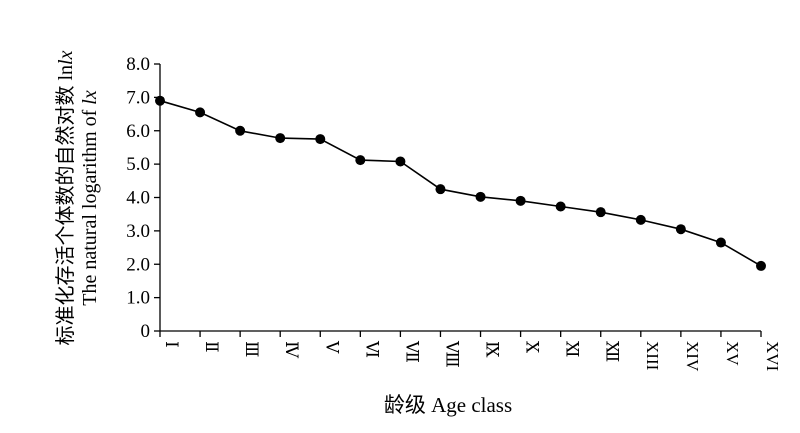 The image size is (800, 433). I want to click on y-axis-title-line2-var: lx, so click(90, 97).